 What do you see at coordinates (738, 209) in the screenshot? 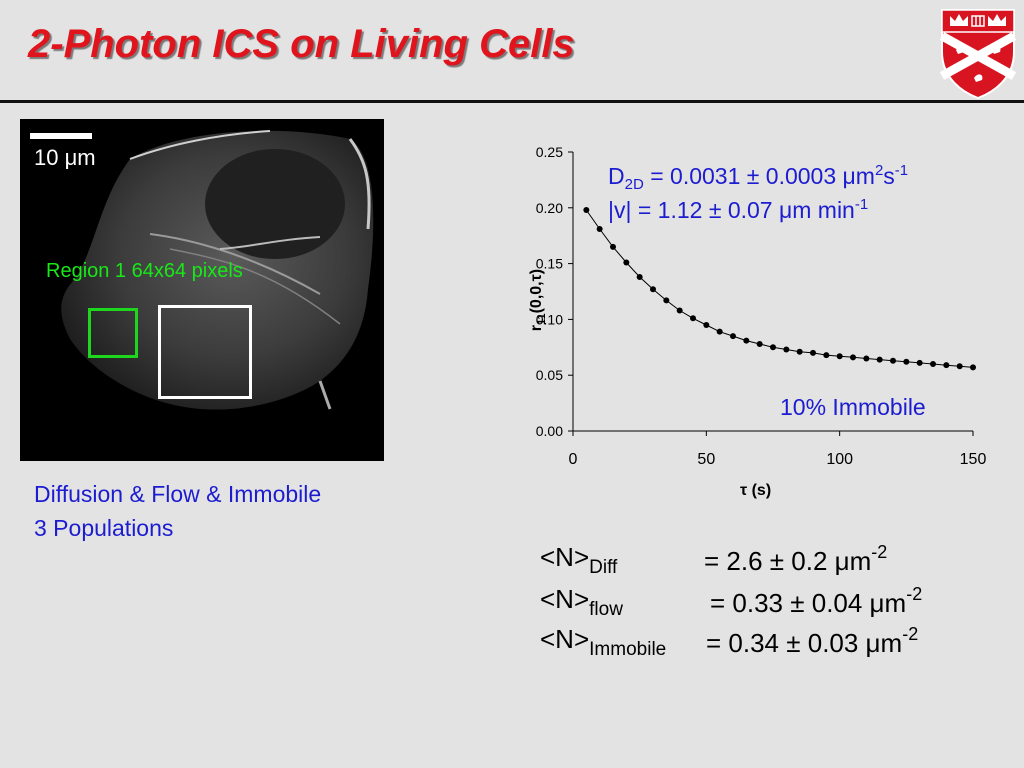
I see `velocity-annotation: |v| = 1.12 ± 0.07 μm min-1` at bounding box center [738, 209].